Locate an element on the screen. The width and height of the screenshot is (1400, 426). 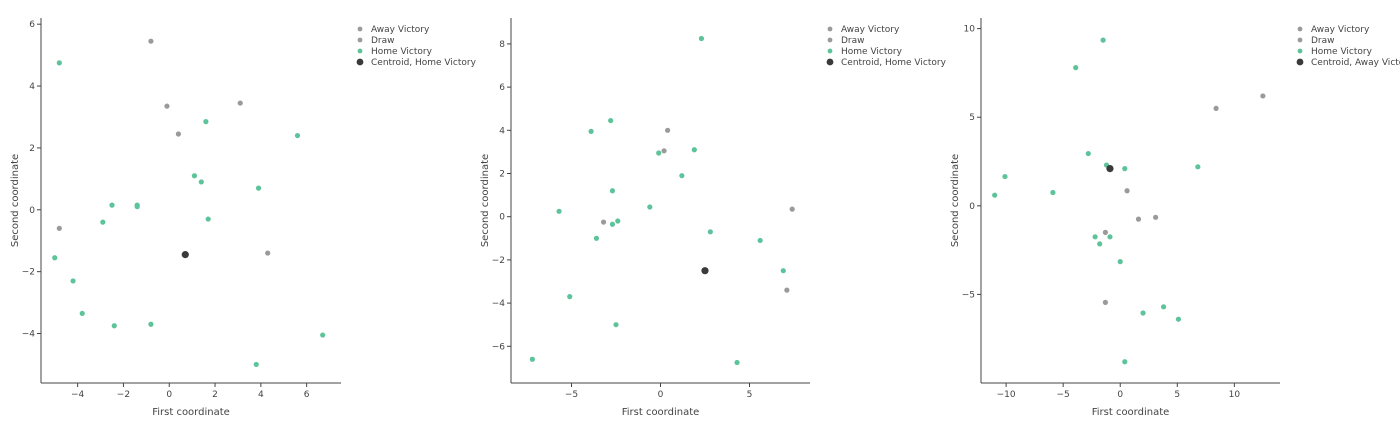
y-tick-label: 6 is located at coordinates (502, 88).